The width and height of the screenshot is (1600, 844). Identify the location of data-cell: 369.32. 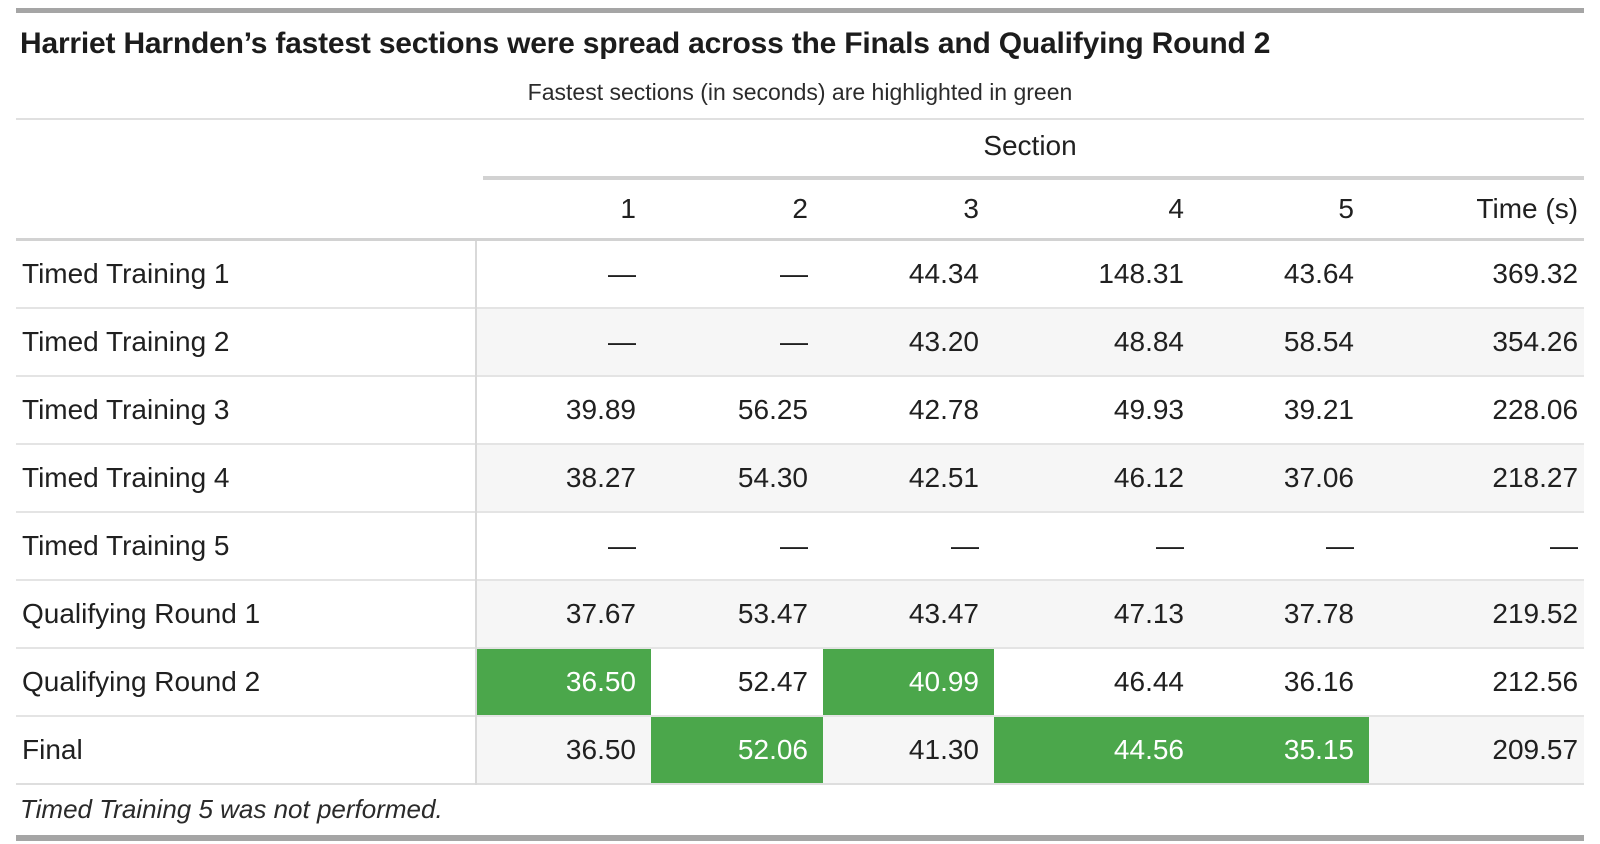
(1535, 273).